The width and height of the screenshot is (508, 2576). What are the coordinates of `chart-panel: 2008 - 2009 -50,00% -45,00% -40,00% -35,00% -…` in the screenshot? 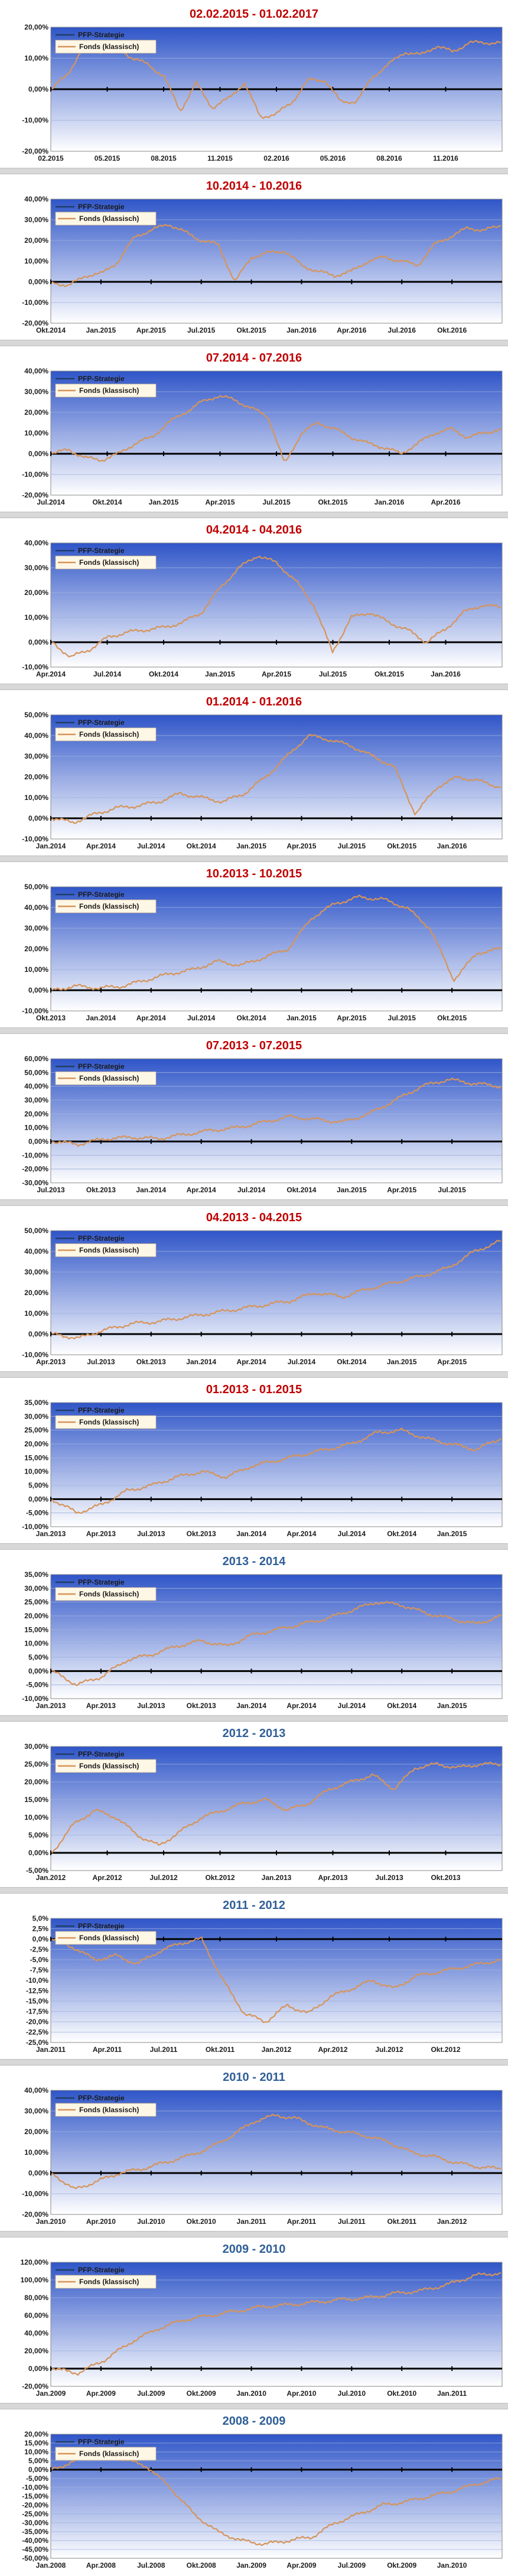 It's located at (254, 2492).